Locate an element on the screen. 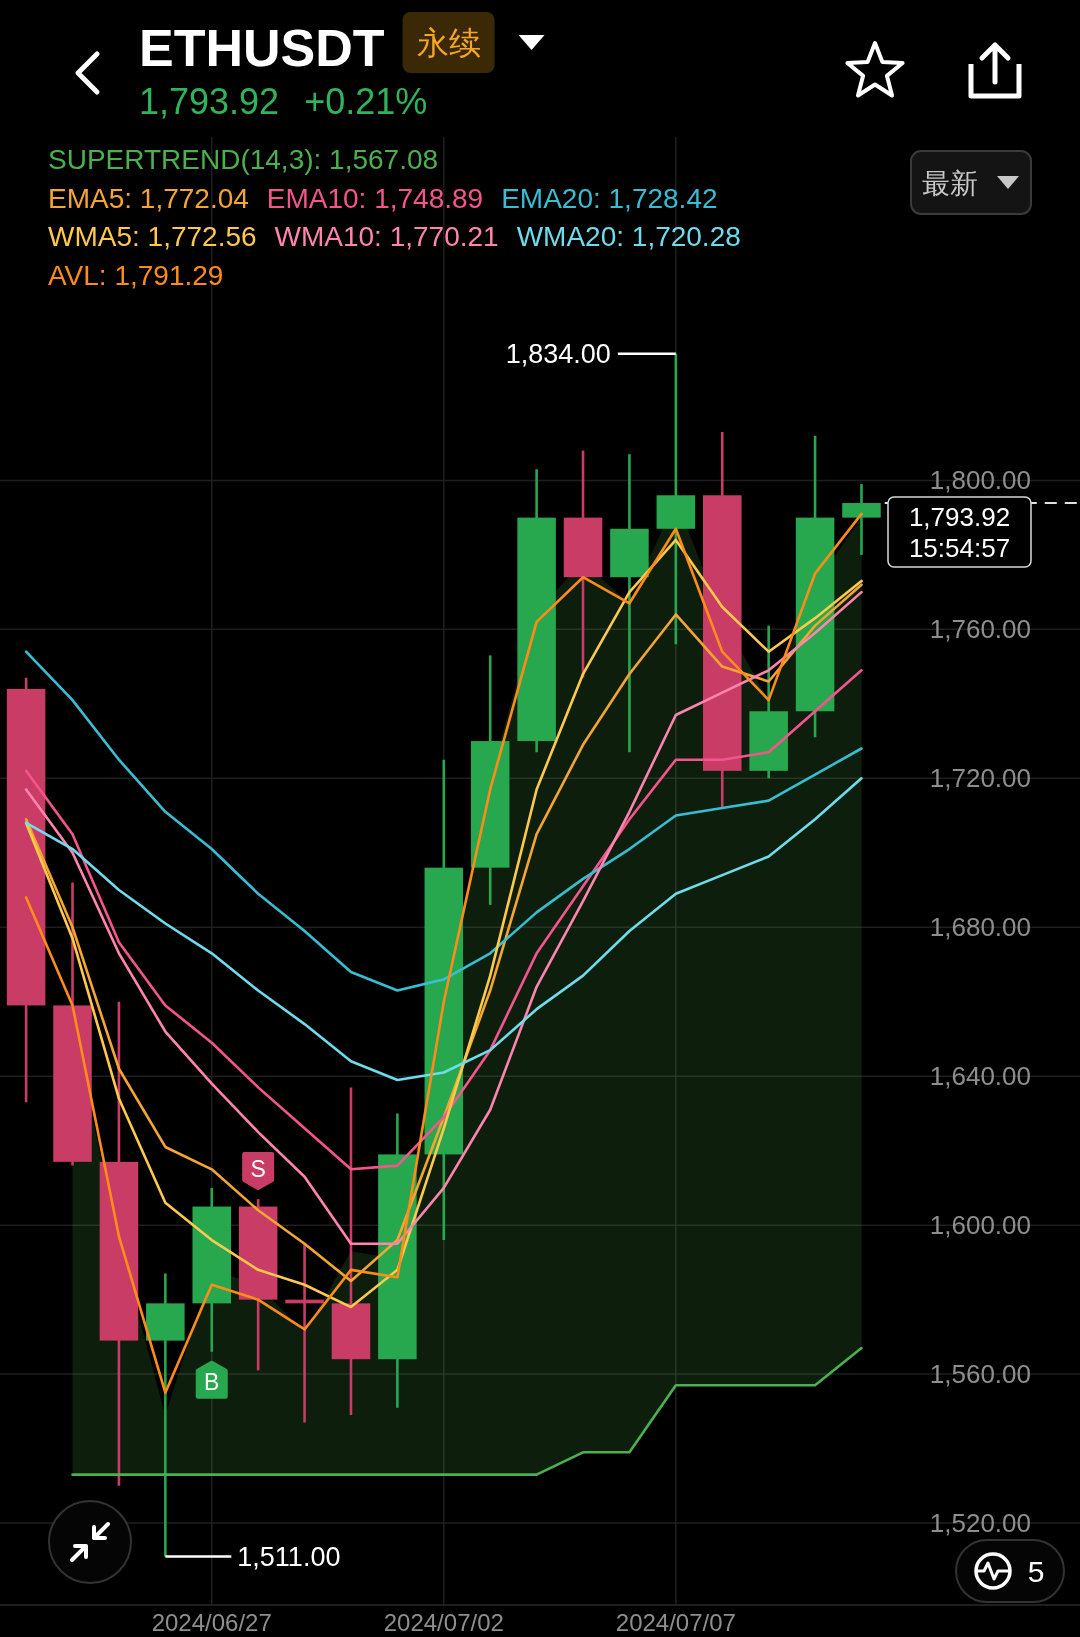 This screenshot has height=1637, width=1080. y-tick-label: 1,560.00 is located at coordinates (980, 1374).